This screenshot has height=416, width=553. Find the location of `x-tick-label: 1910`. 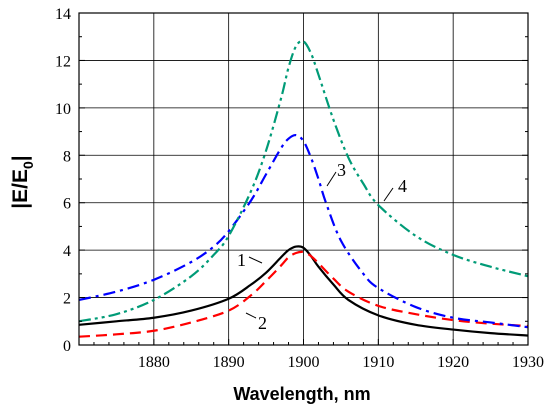

x-tick-label: 1910 is located at coordinates (378, 362).